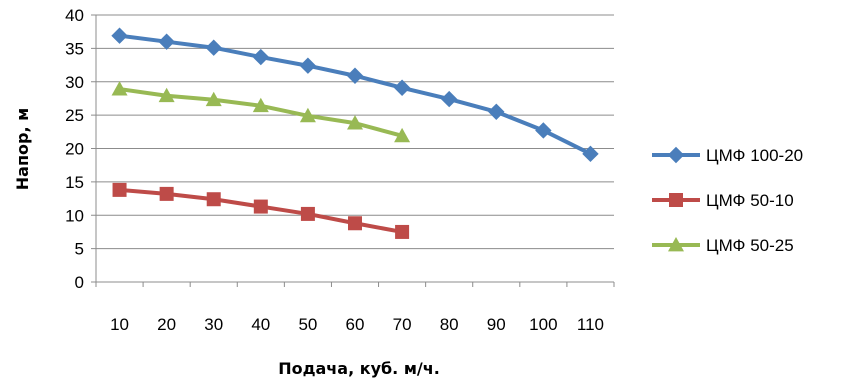 Image resolution: width=842 pixels, height=382 pixels. Describe the element at coordinates (74, 48) in the screenshot. I see `y-tick-label: 35` at that location.